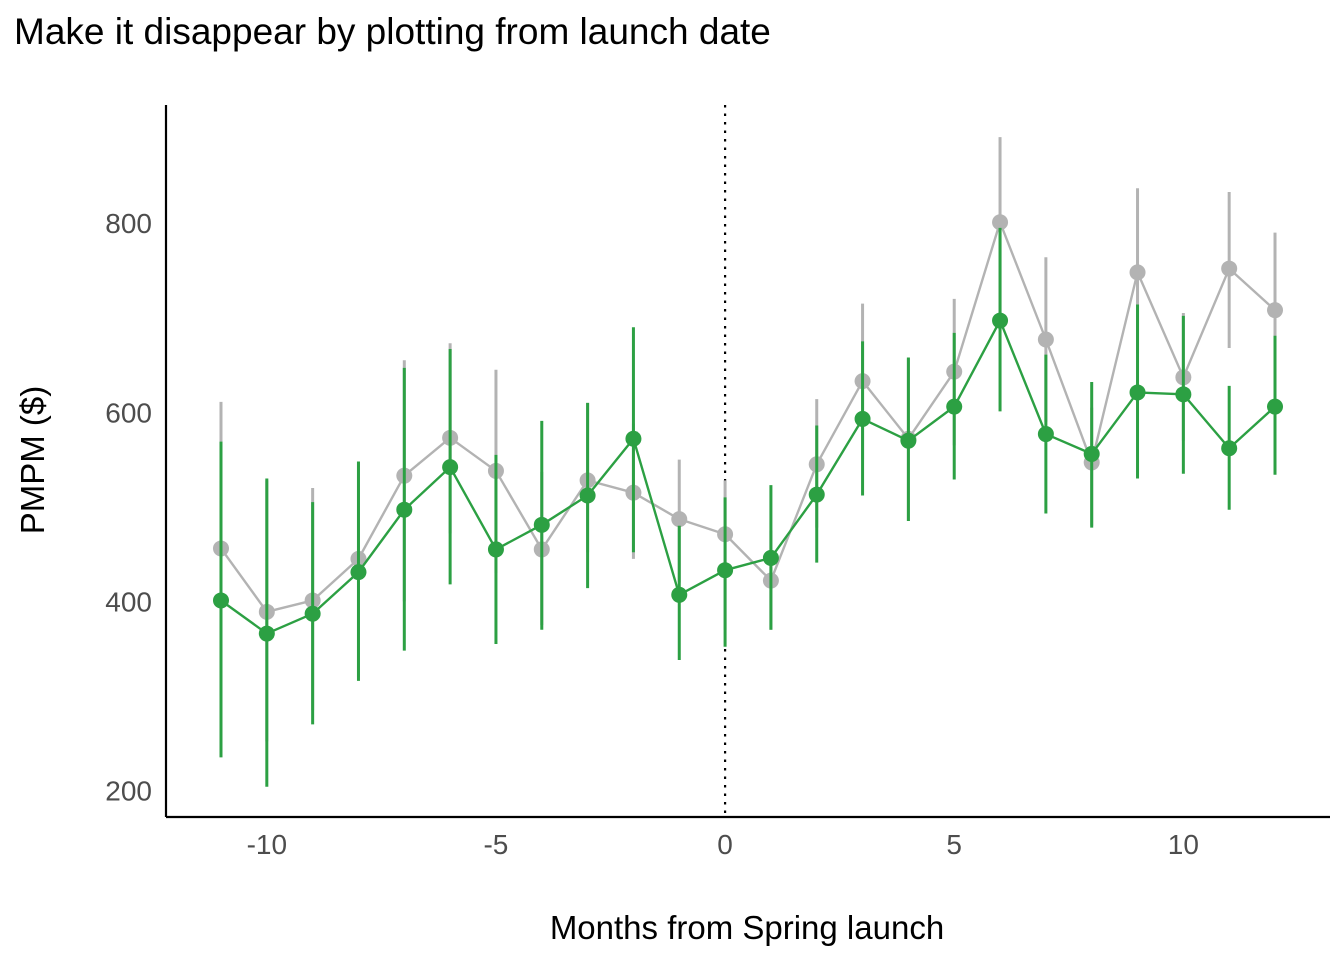 This screenshot has height=960, width=1344. I want to click on x-tick-label: -10, so click(267, 844).